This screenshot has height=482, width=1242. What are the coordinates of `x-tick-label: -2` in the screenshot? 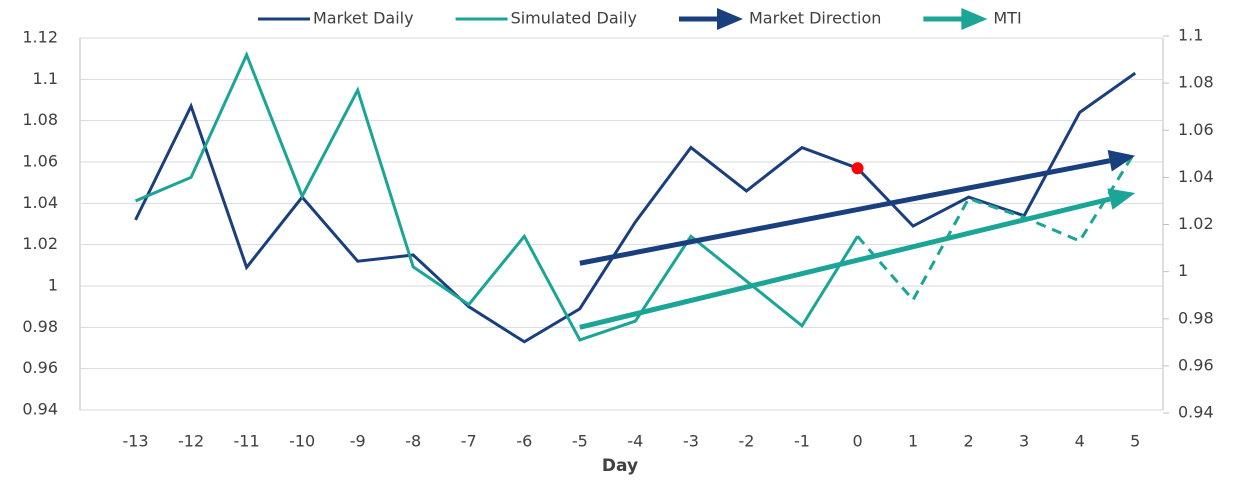 It's located at (746, 441).